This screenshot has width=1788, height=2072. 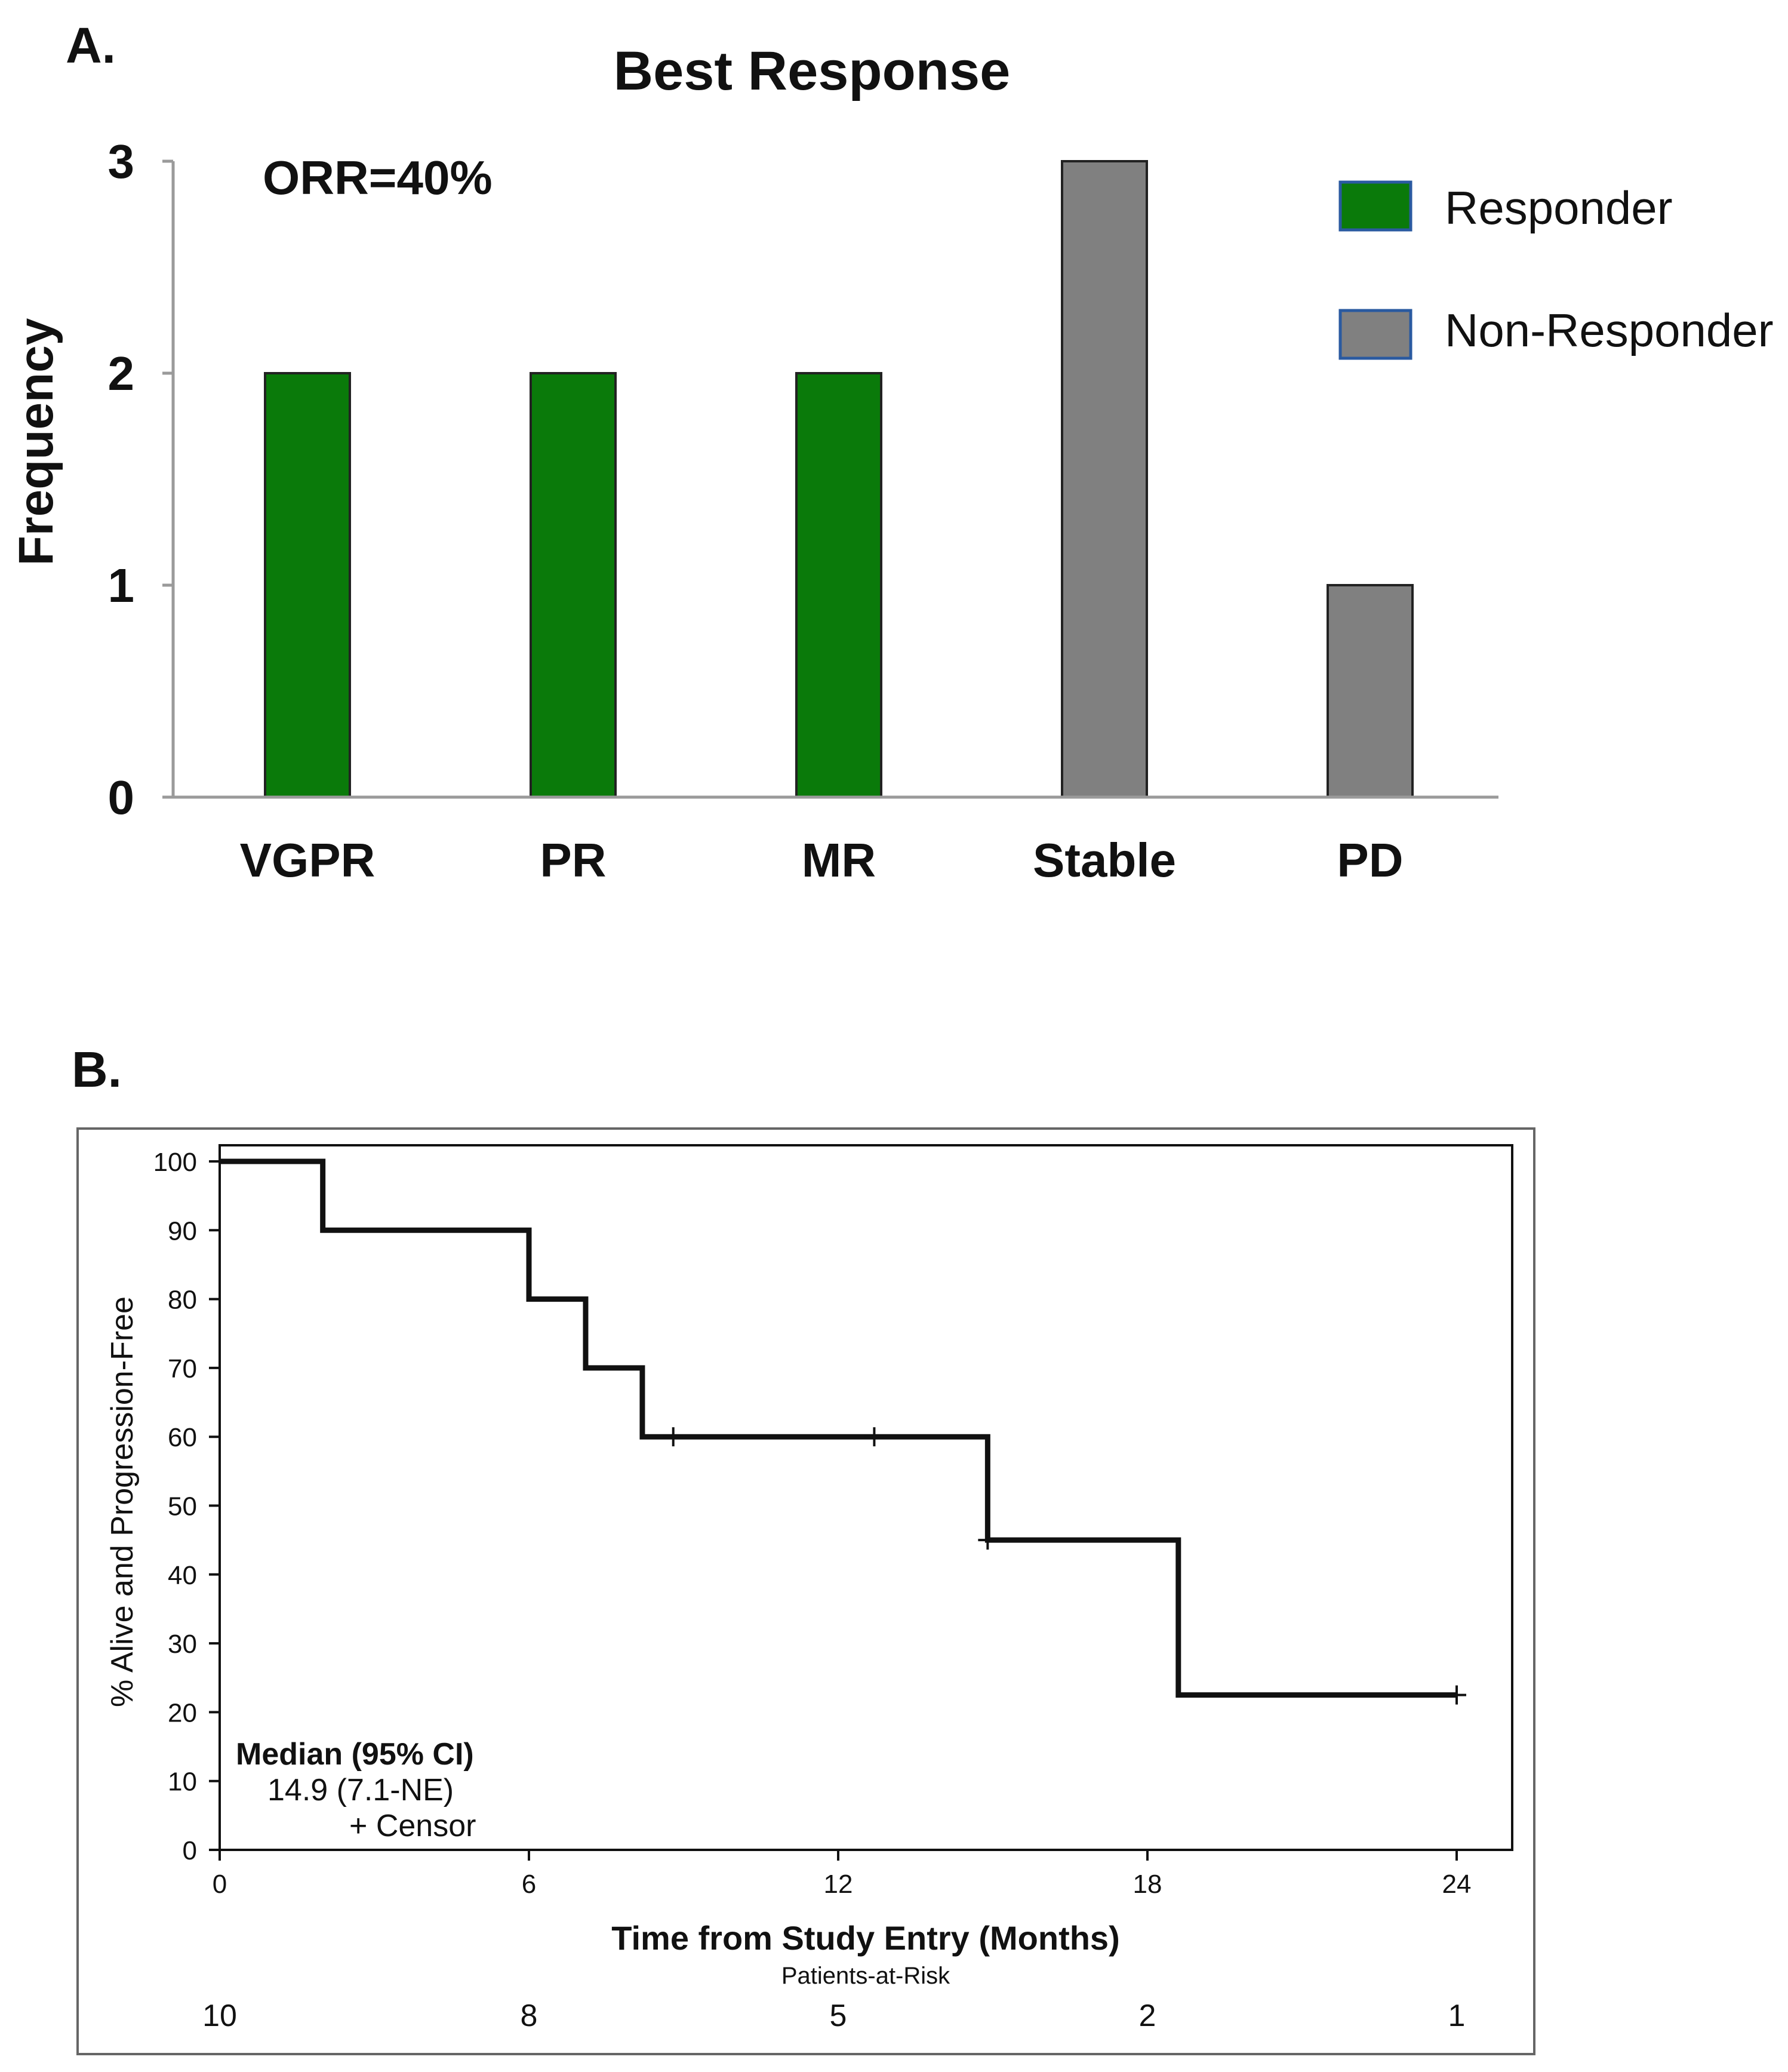 I want to click on km-median-value: 14.9 (7.1-NE), so click(x=360, y=1790).